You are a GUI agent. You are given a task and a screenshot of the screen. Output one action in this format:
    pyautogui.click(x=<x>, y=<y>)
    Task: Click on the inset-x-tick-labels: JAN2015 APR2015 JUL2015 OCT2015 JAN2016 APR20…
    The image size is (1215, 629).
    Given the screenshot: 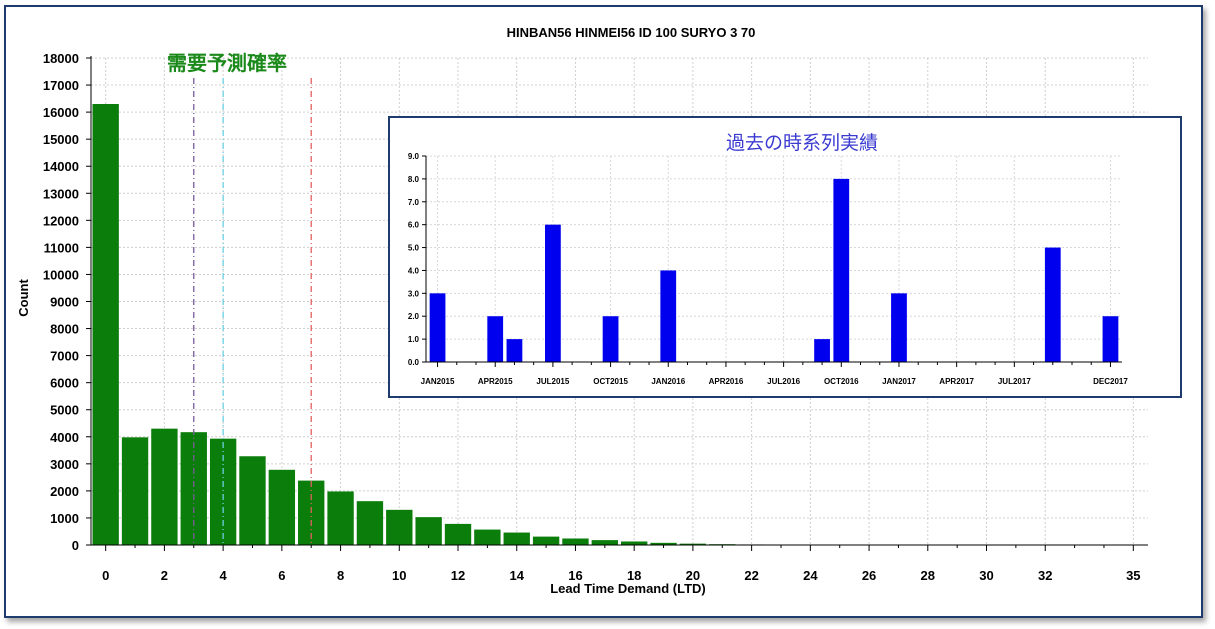 What is the action you would take?
    pyautogui.click(x=775, y=381)
    